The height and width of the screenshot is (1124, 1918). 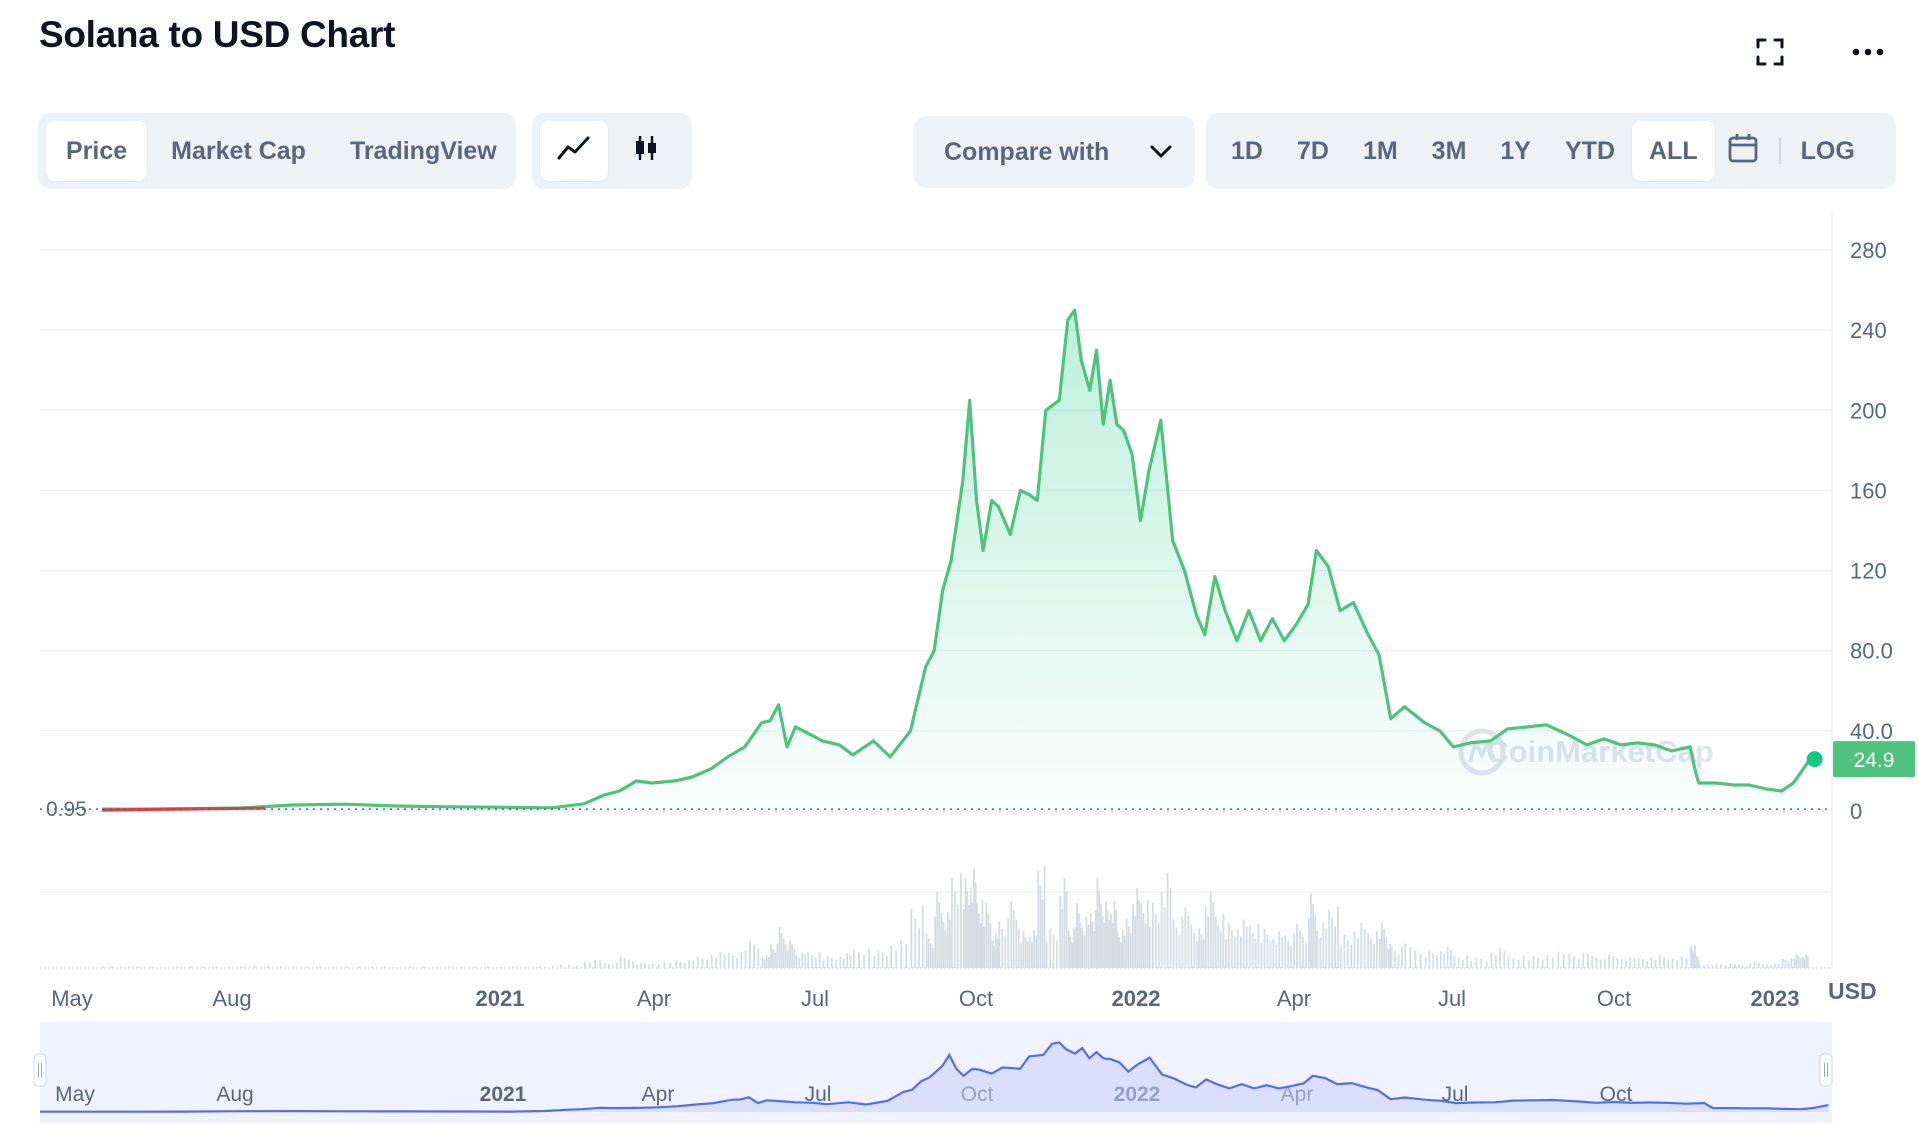 I want to click on range-1d: 1D, so click(x=1247, y=150).